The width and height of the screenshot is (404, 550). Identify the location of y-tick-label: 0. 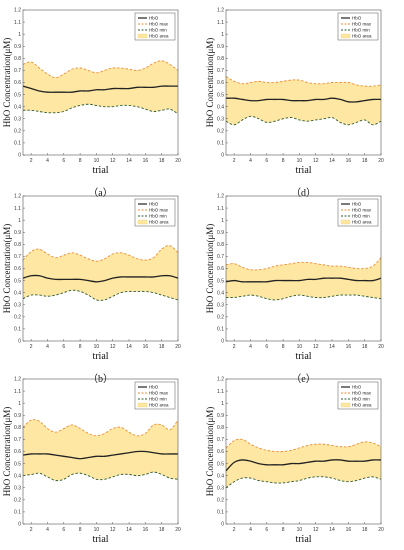
(19, 342).